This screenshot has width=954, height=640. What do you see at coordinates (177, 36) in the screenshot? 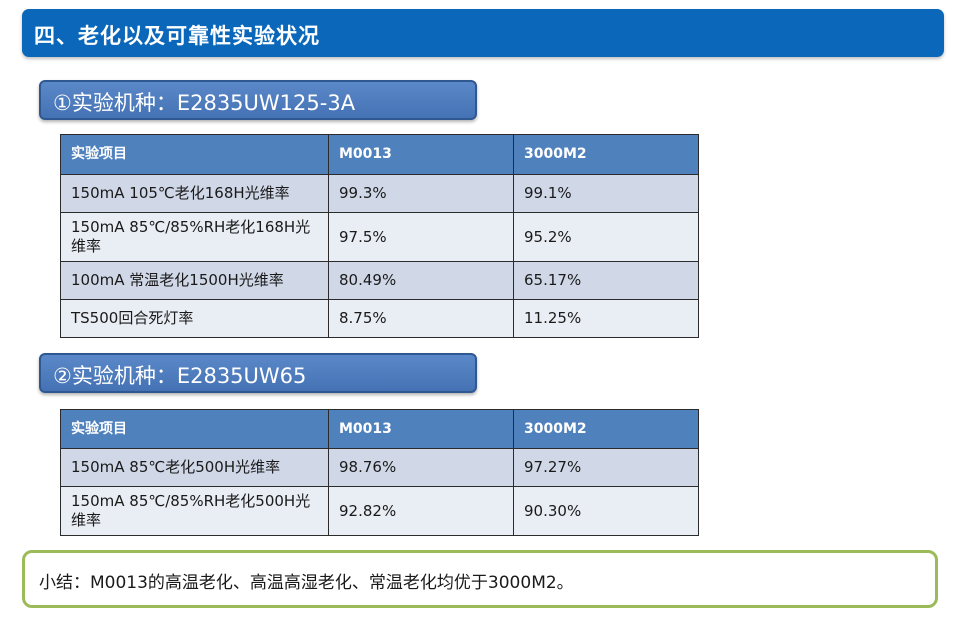
I see `slide-title: 四、老化以及可靠性实验状况` at bounding box center [177, 36].